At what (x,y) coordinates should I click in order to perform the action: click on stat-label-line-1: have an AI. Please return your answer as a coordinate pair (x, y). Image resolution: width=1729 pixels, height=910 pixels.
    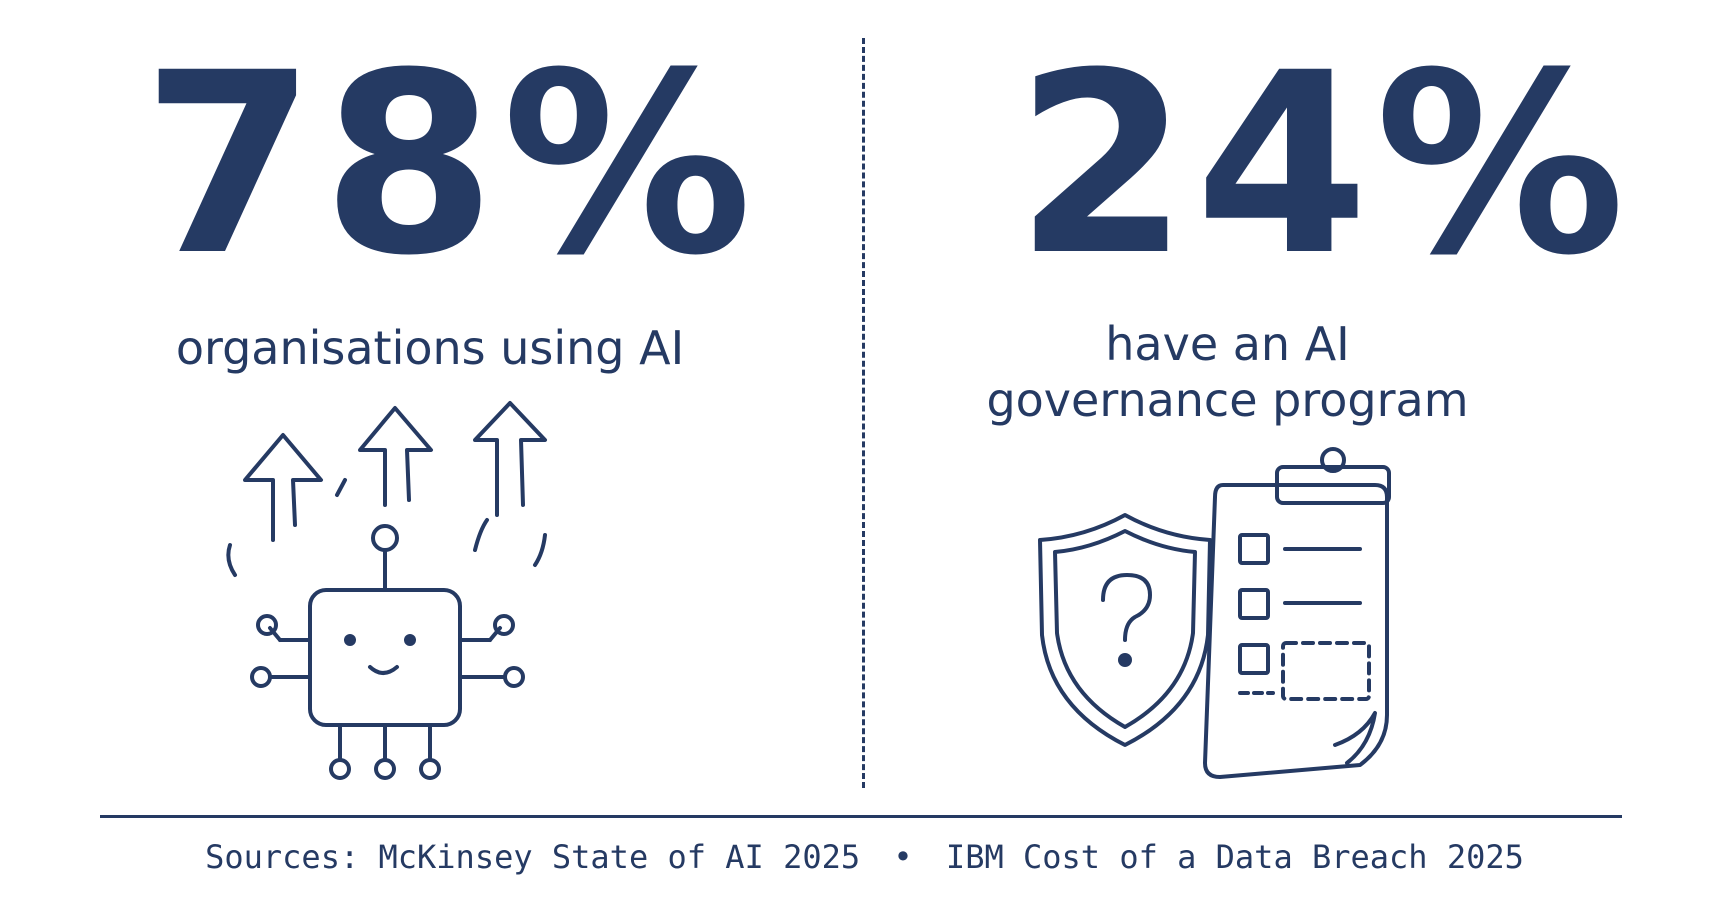
    Looking at the image, I should click on (1227, 344).